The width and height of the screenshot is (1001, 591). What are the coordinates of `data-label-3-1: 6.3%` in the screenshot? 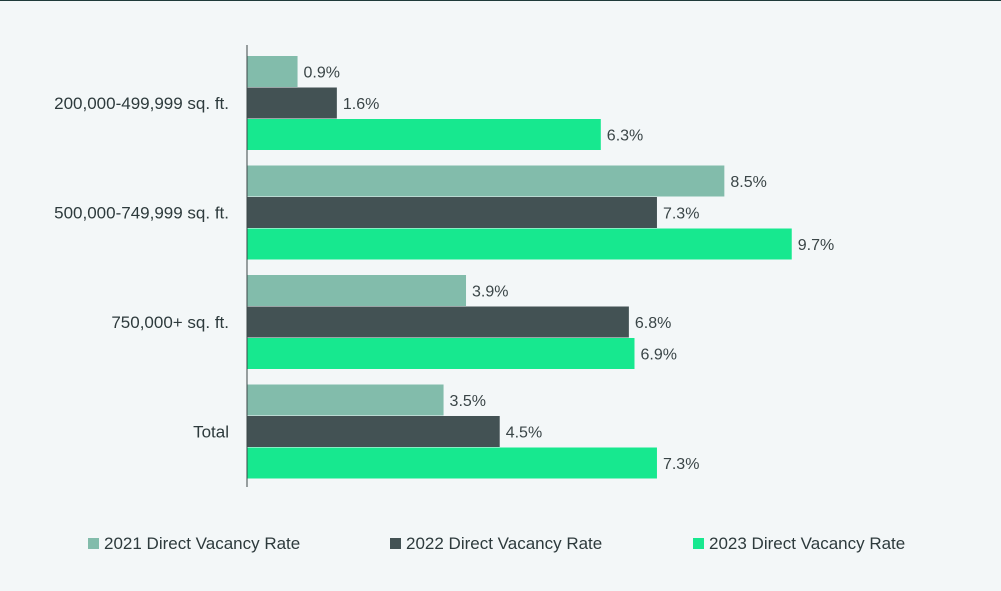 It's located at (625, 136).